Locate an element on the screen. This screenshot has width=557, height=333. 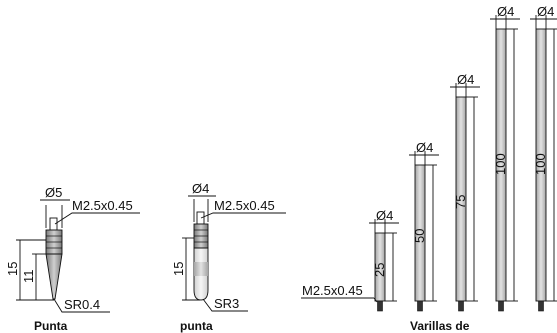
point-tip-caption: Punta is located at coordinates (51, 326).